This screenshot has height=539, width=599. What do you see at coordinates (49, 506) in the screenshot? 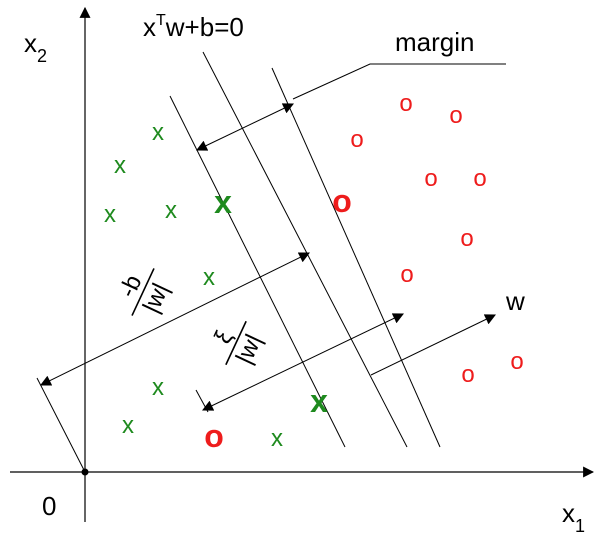
I see `origin-label: 0` at bounding box center [49, 506].